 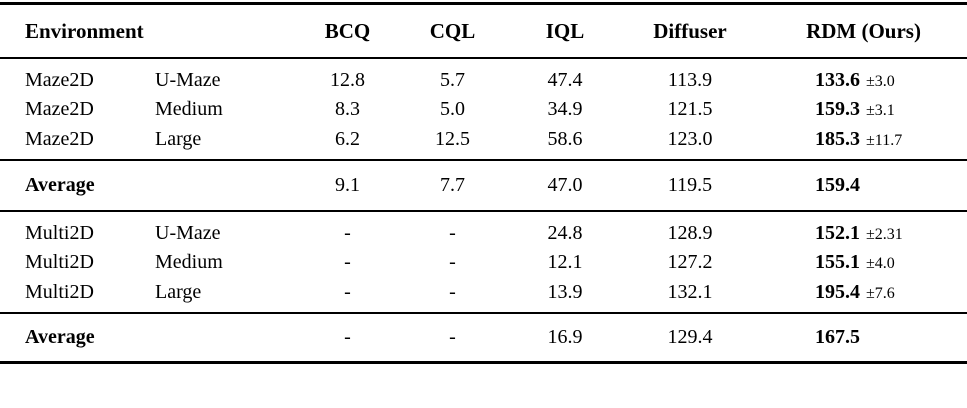 What do you see at coordinates (880, 293) in the screenshot?
I see `rdm-error: ±7.6` at bounding box center [880, 293].